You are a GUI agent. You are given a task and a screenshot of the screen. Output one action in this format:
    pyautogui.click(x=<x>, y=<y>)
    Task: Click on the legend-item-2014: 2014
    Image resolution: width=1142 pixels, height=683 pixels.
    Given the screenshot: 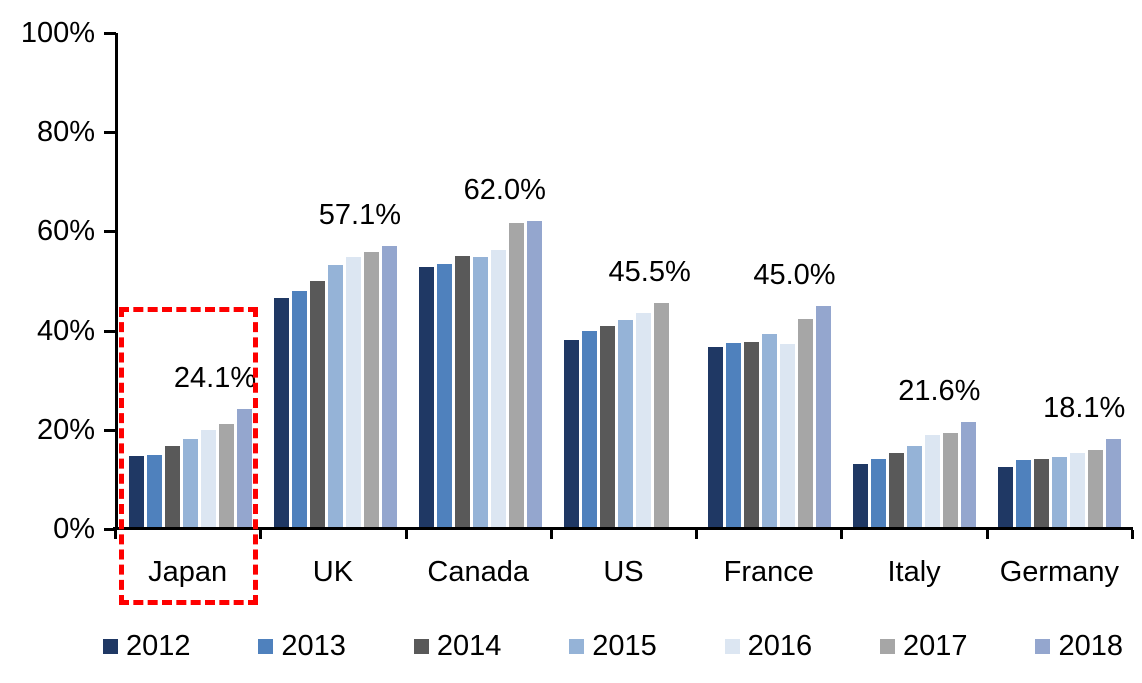 What is the action you would take?
    pyautogui.click(x=457, y=646)
    